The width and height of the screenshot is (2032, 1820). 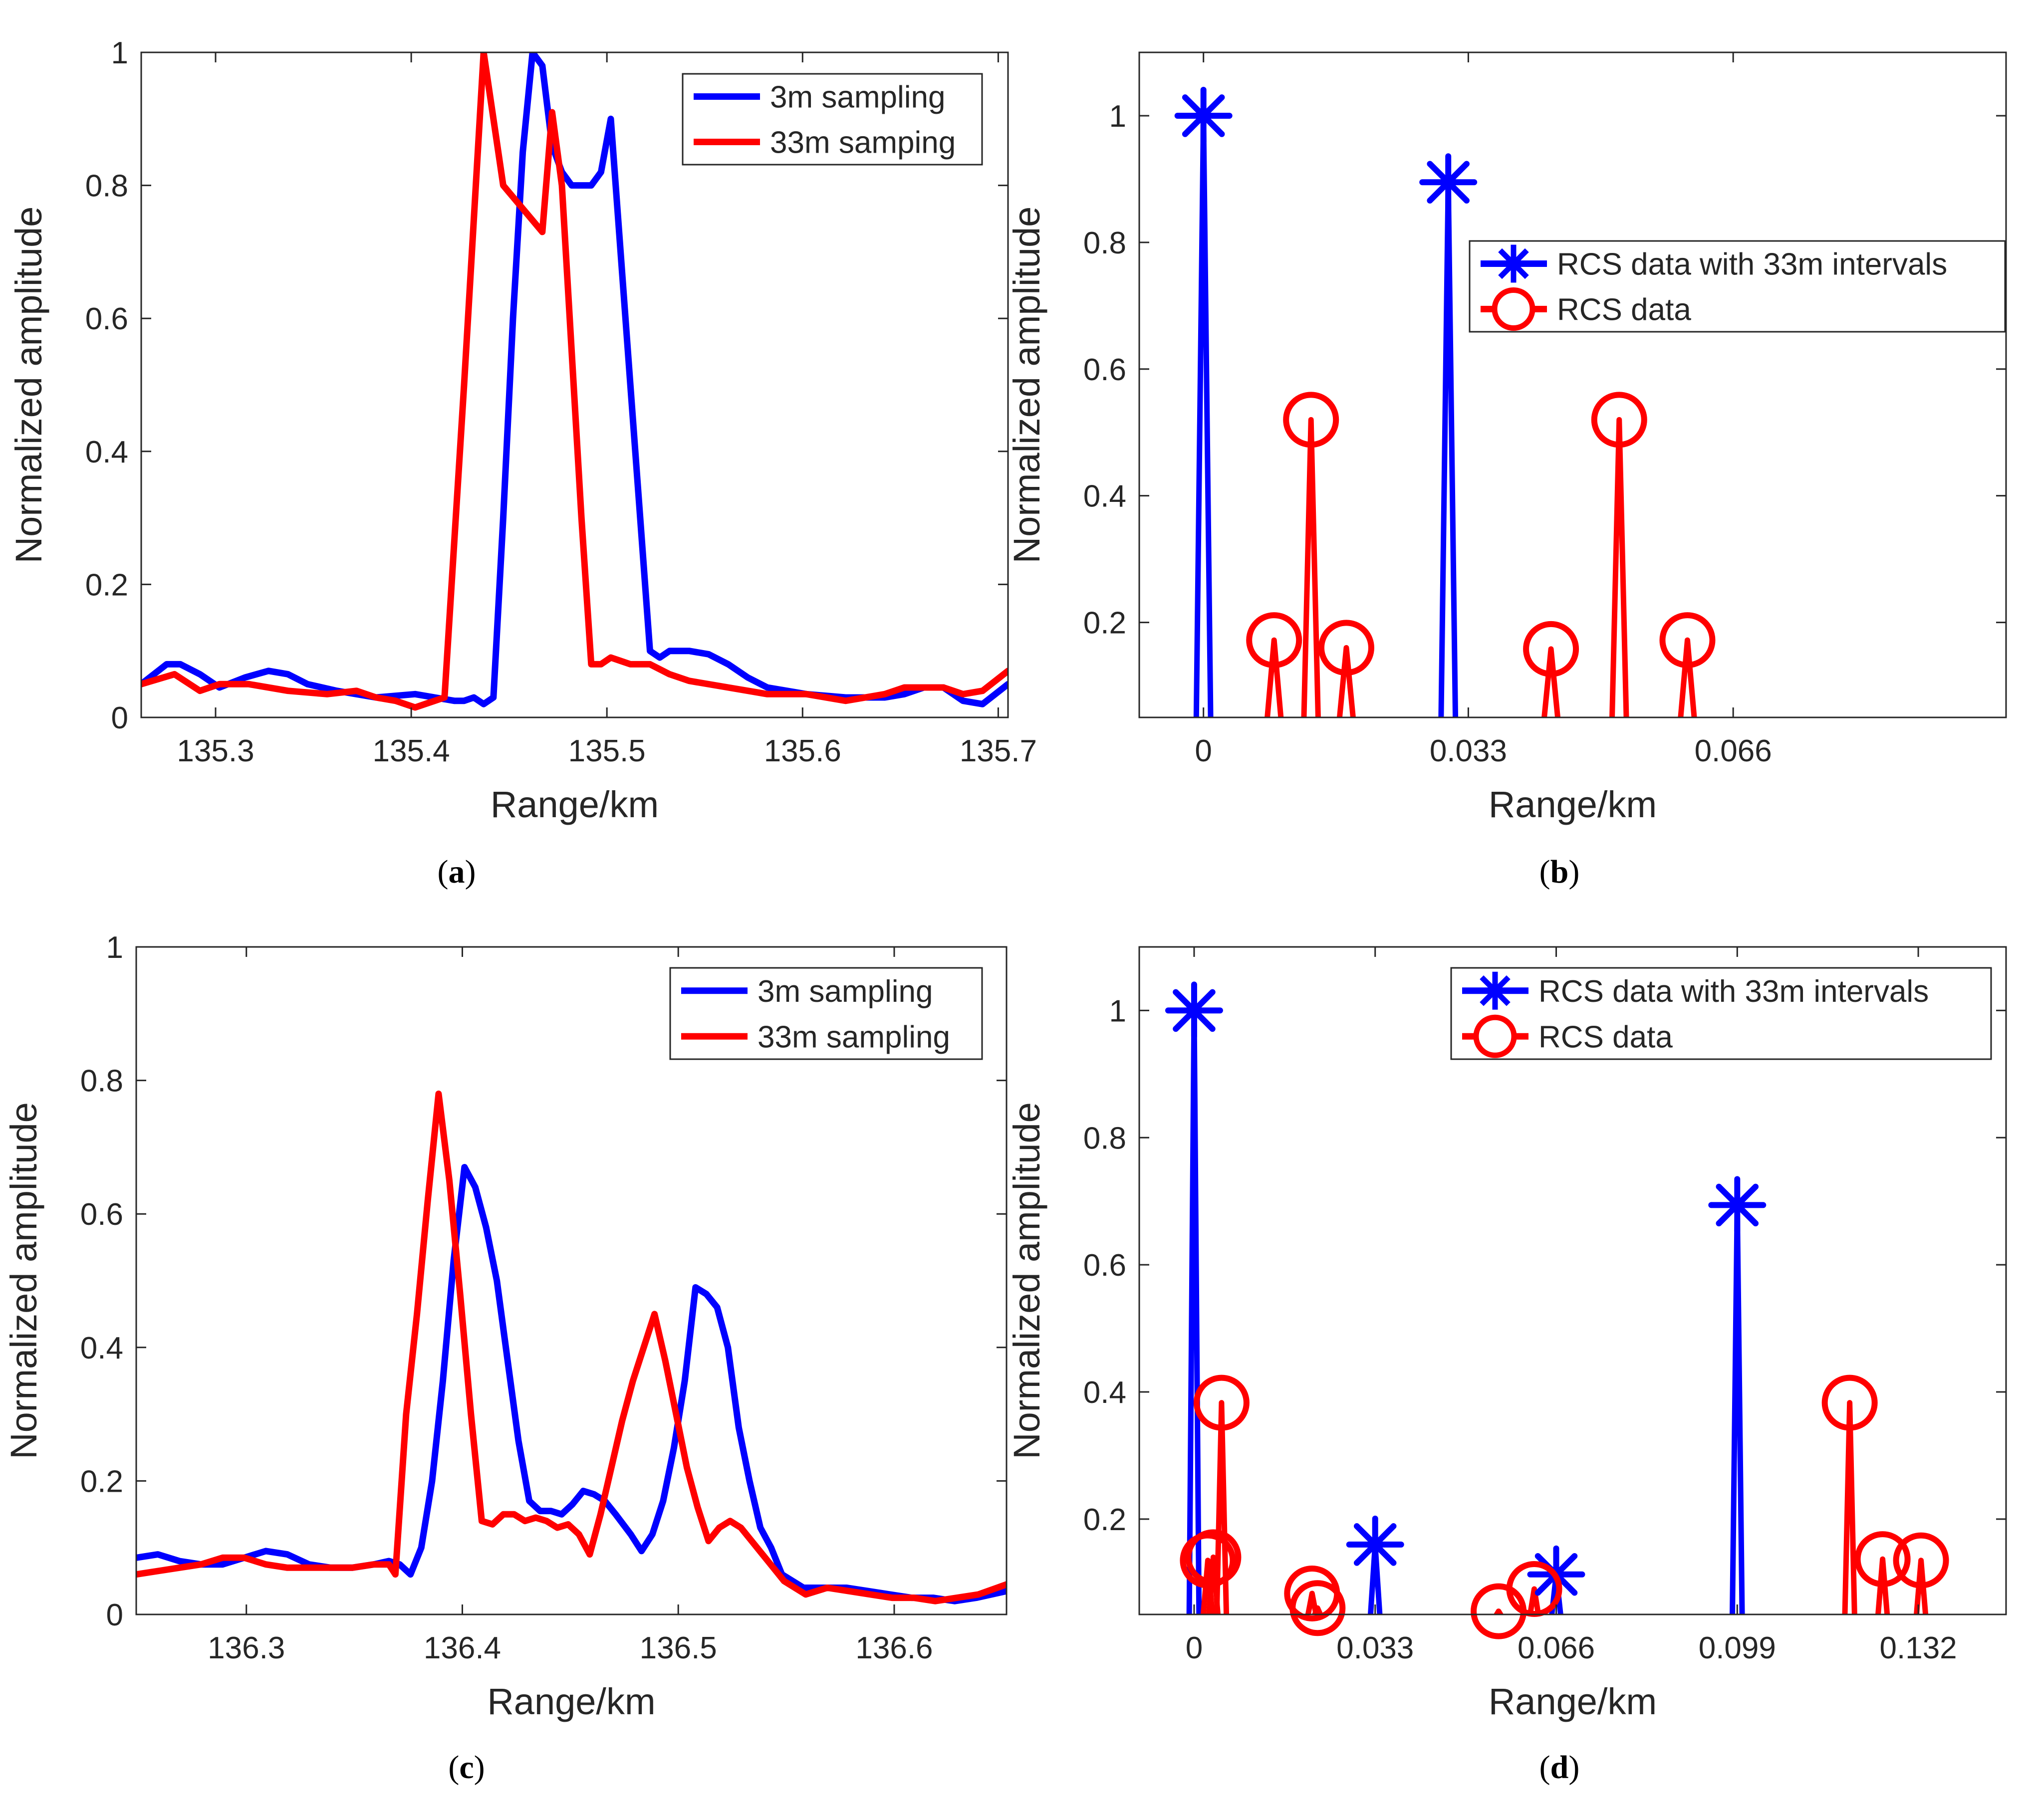 I want to click on xtick-label-d-0: 0, so click(x=1194, y=1648).